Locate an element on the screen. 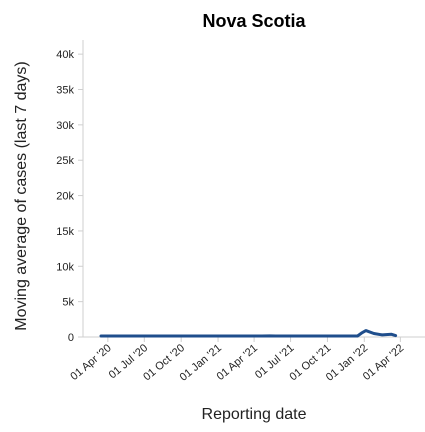 The width and height of the screenshot is (425, 432). y-tick-label: 10k is located at coordinates (65, 267).